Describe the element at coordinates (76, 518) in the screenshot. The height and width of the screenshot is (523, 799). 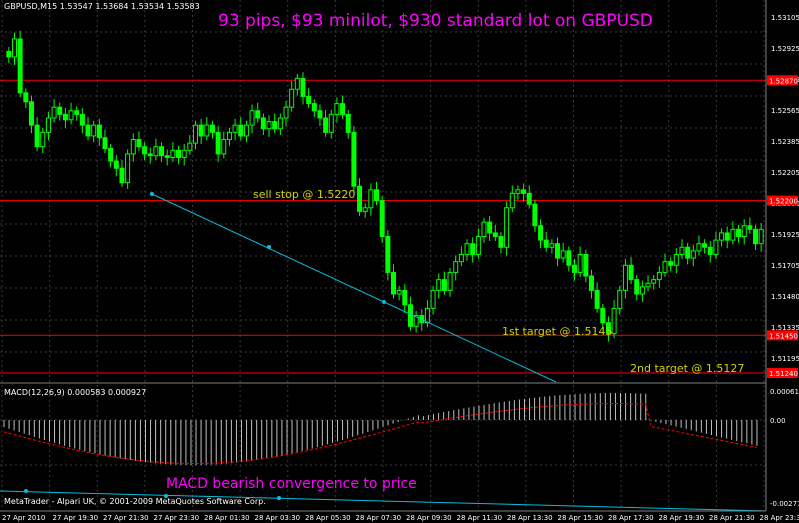
I see `time-tick-label: 27 Apr 19:30` at that location.